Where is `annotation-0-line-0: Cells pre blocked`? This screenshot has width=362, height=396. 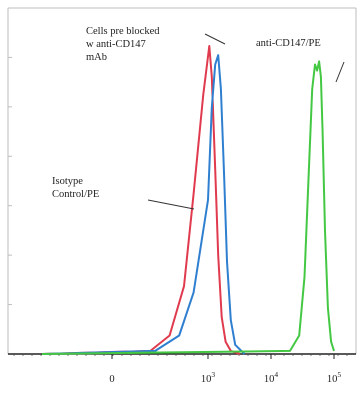 annotation-0-line-0: Cells pre blocked is located at coordinates (123, 31).